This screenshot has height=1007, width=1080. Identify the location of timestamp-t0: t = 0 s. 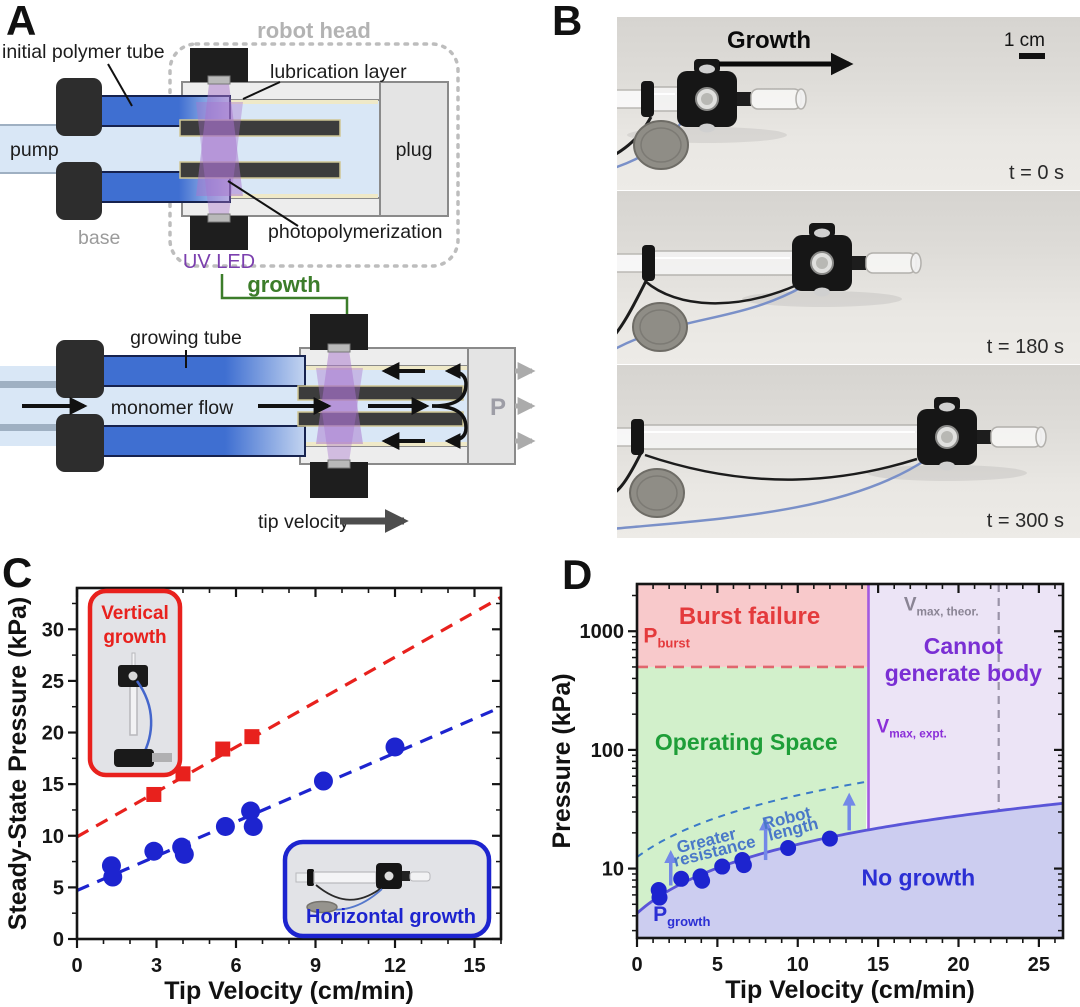
(1036, 173).